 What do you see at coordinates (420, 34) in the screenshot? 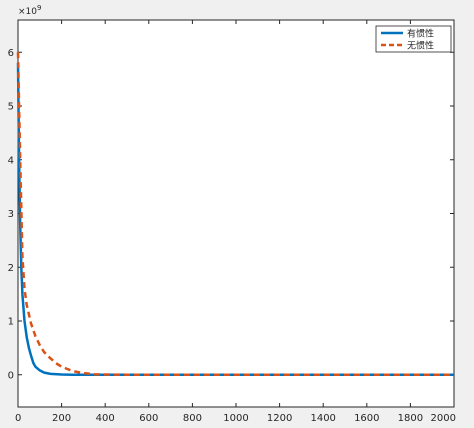
I see `legend-label-series-1: 有惯性` at bounding box center [420, 34].